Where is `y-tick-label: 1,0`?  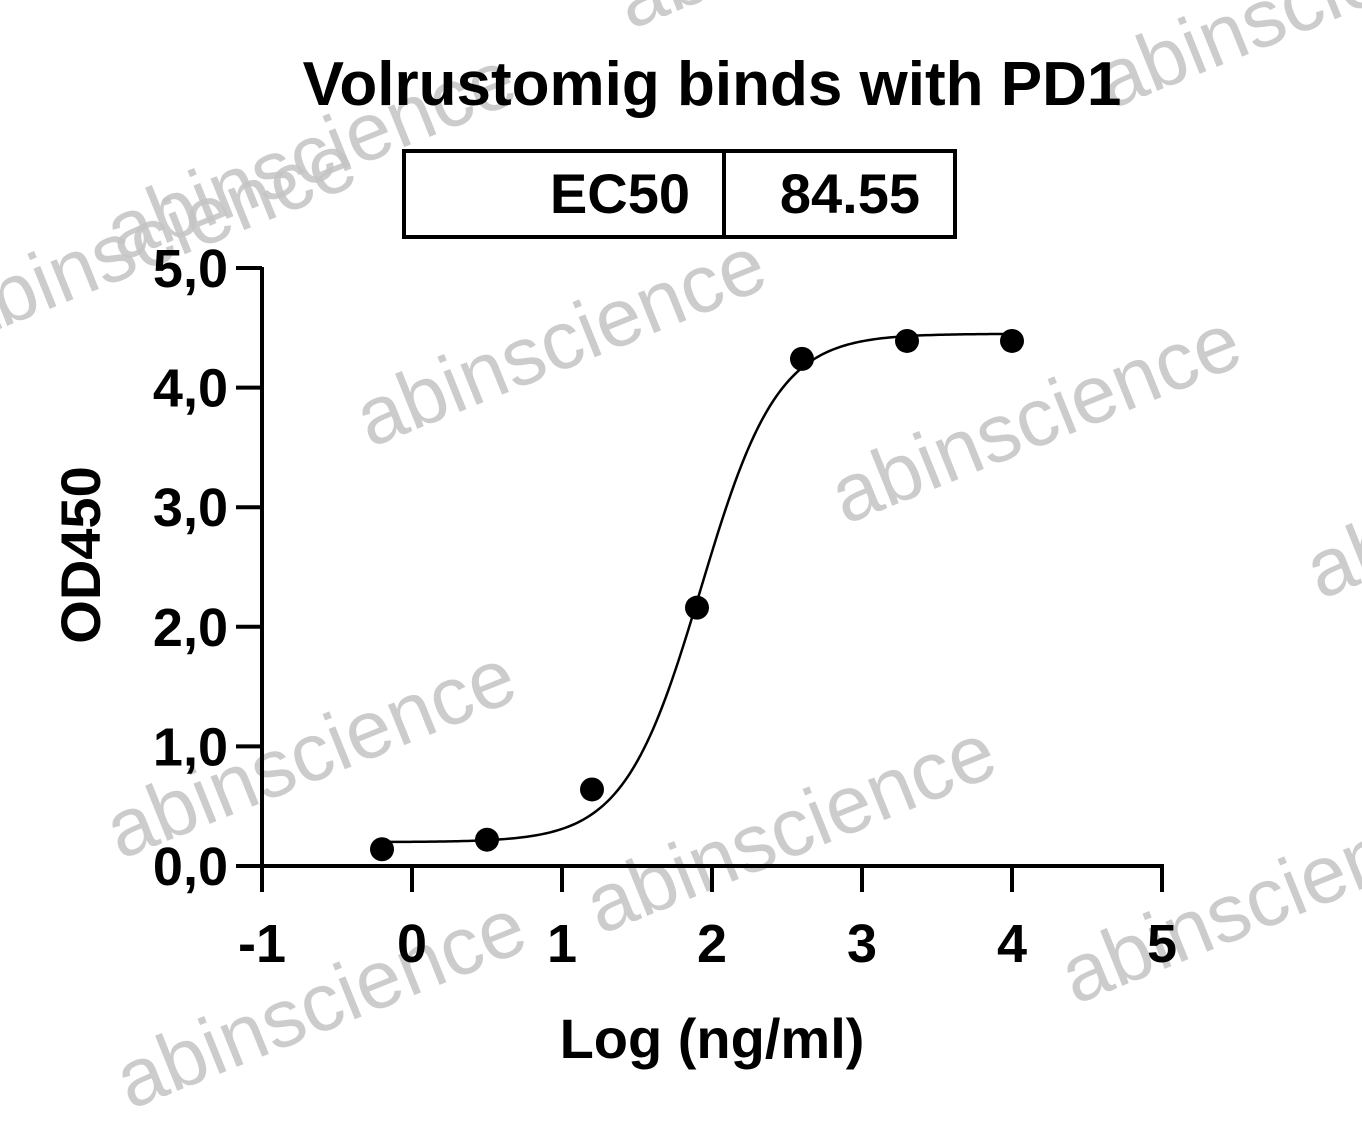 y-tick-label: 1,0 is located at coordinates (190, 747).